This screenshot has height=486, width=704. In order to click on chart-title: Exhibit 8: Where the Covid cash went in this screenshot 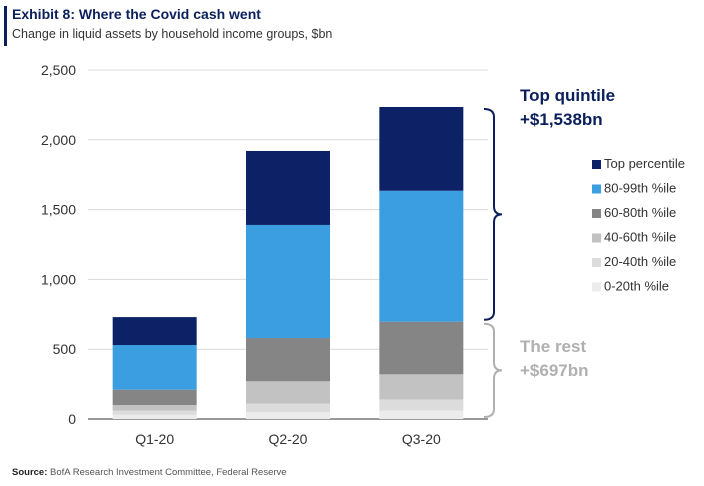, I will do `click(136, 14)`.